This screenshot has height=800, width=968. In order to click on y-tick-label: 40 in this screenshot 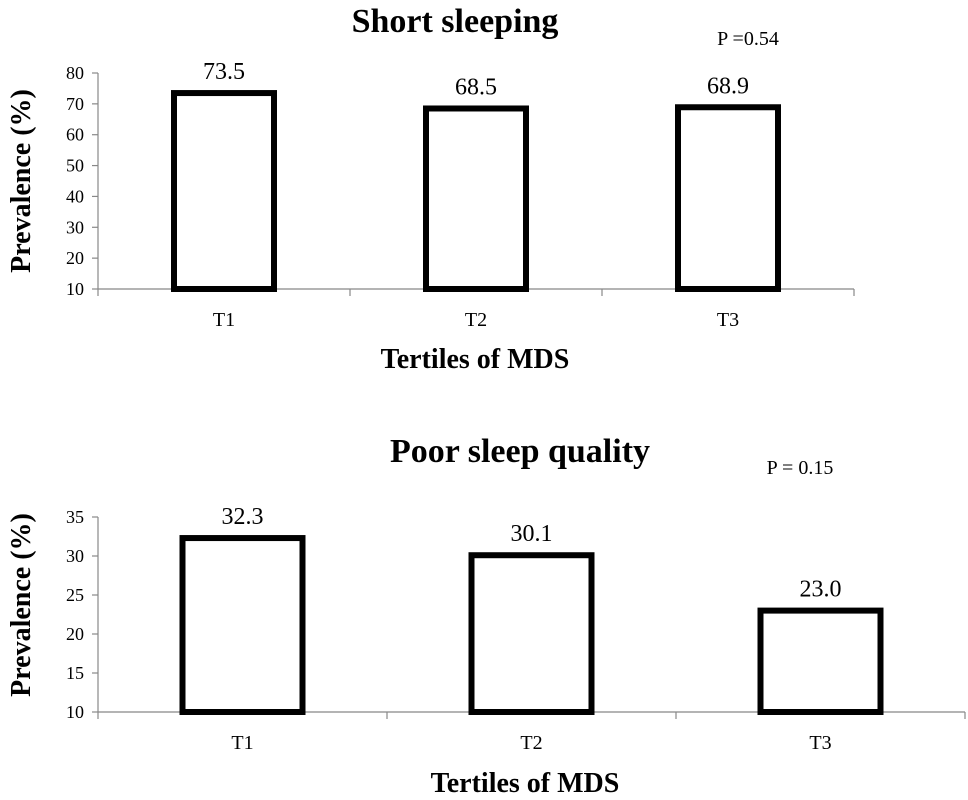, I will do `click(75, 196)`.